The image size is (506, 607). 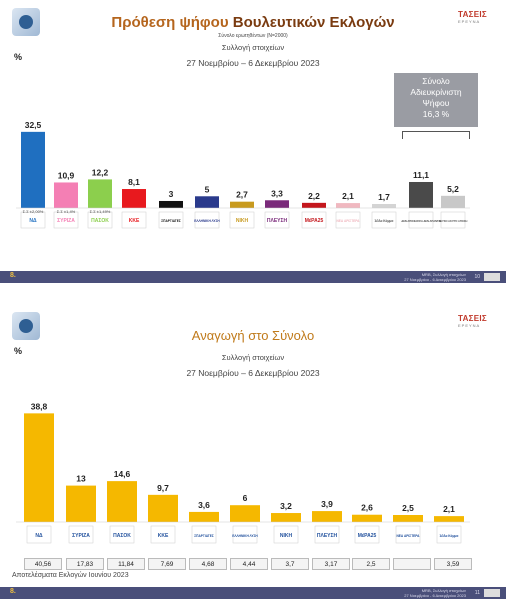 What do you see at coordinates (453, 564) in the screenshot?
I see `election-result-cell: 3,59` at bounding box center [453, 564].